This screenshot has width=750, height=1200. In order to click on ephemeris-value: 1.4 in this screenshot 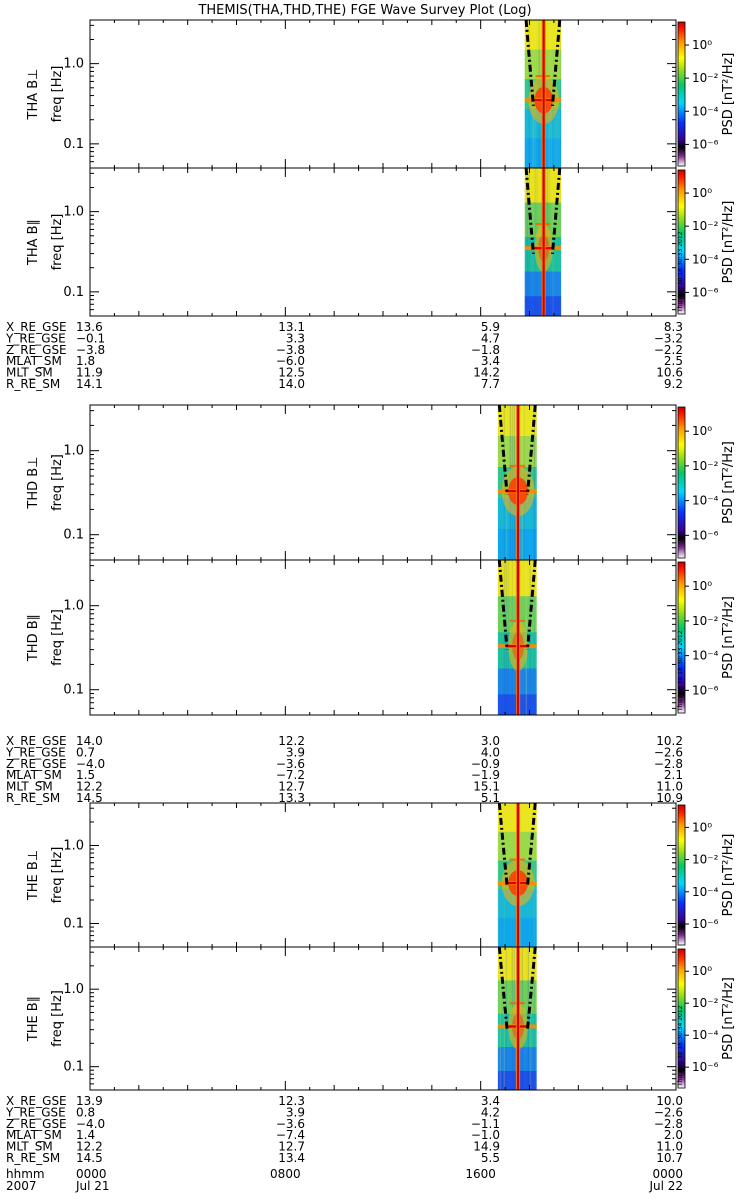, I will do `click(85, 1135)`.